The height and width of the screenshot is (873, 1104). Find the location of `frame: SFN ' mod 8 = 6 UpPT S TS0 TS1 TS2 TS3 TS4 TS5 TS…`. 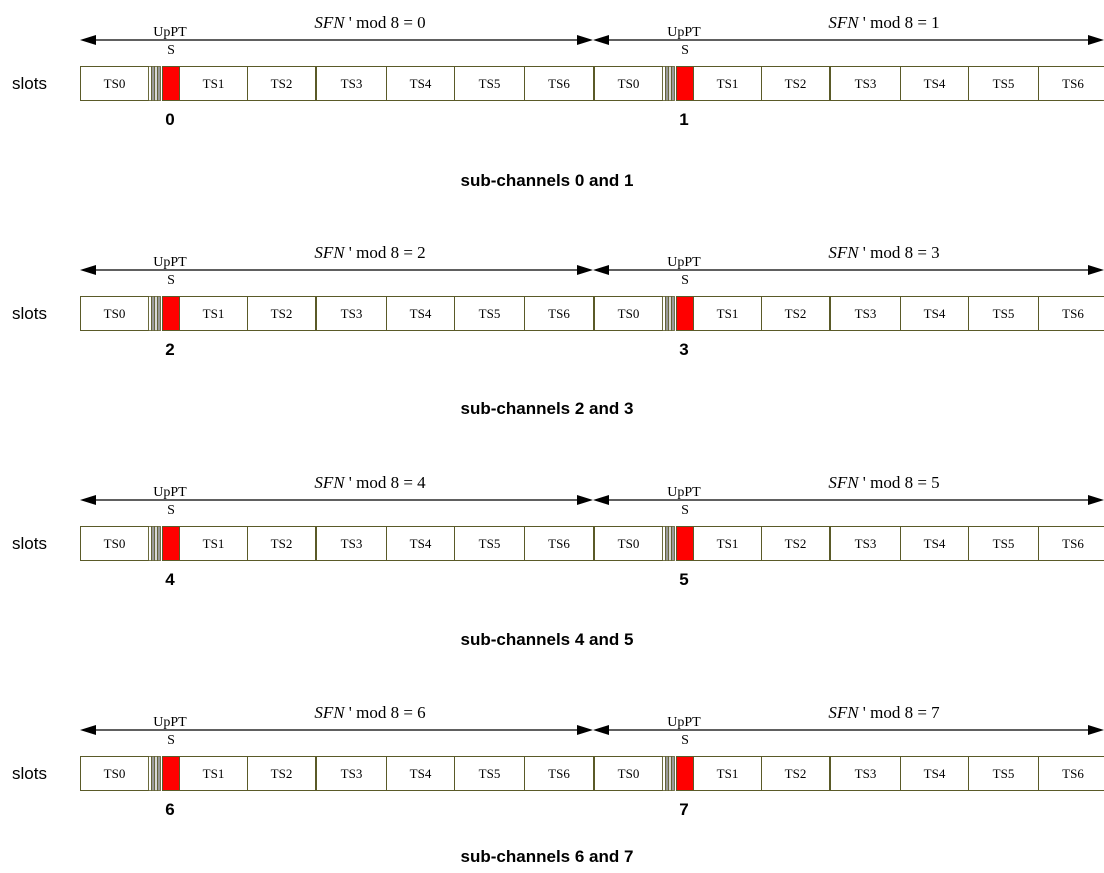

frame: SFN ' mod 8 = 6 UpPT S TS0 TS1 TS2 TS3 TS4 TS5 TS… is located at coordinates (337, 761).